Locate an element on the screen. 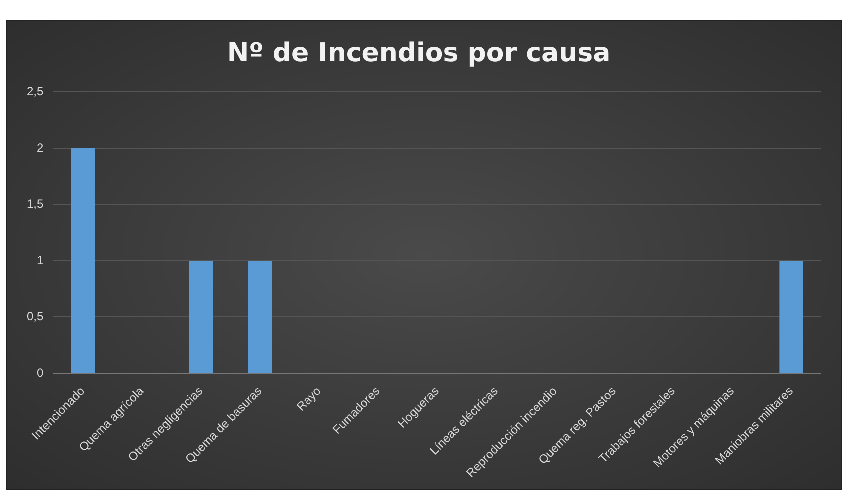 Image resolution: width=846 pixels, height=493 pixels. y-tick-label: 0 is located at coordinates (40, 373).